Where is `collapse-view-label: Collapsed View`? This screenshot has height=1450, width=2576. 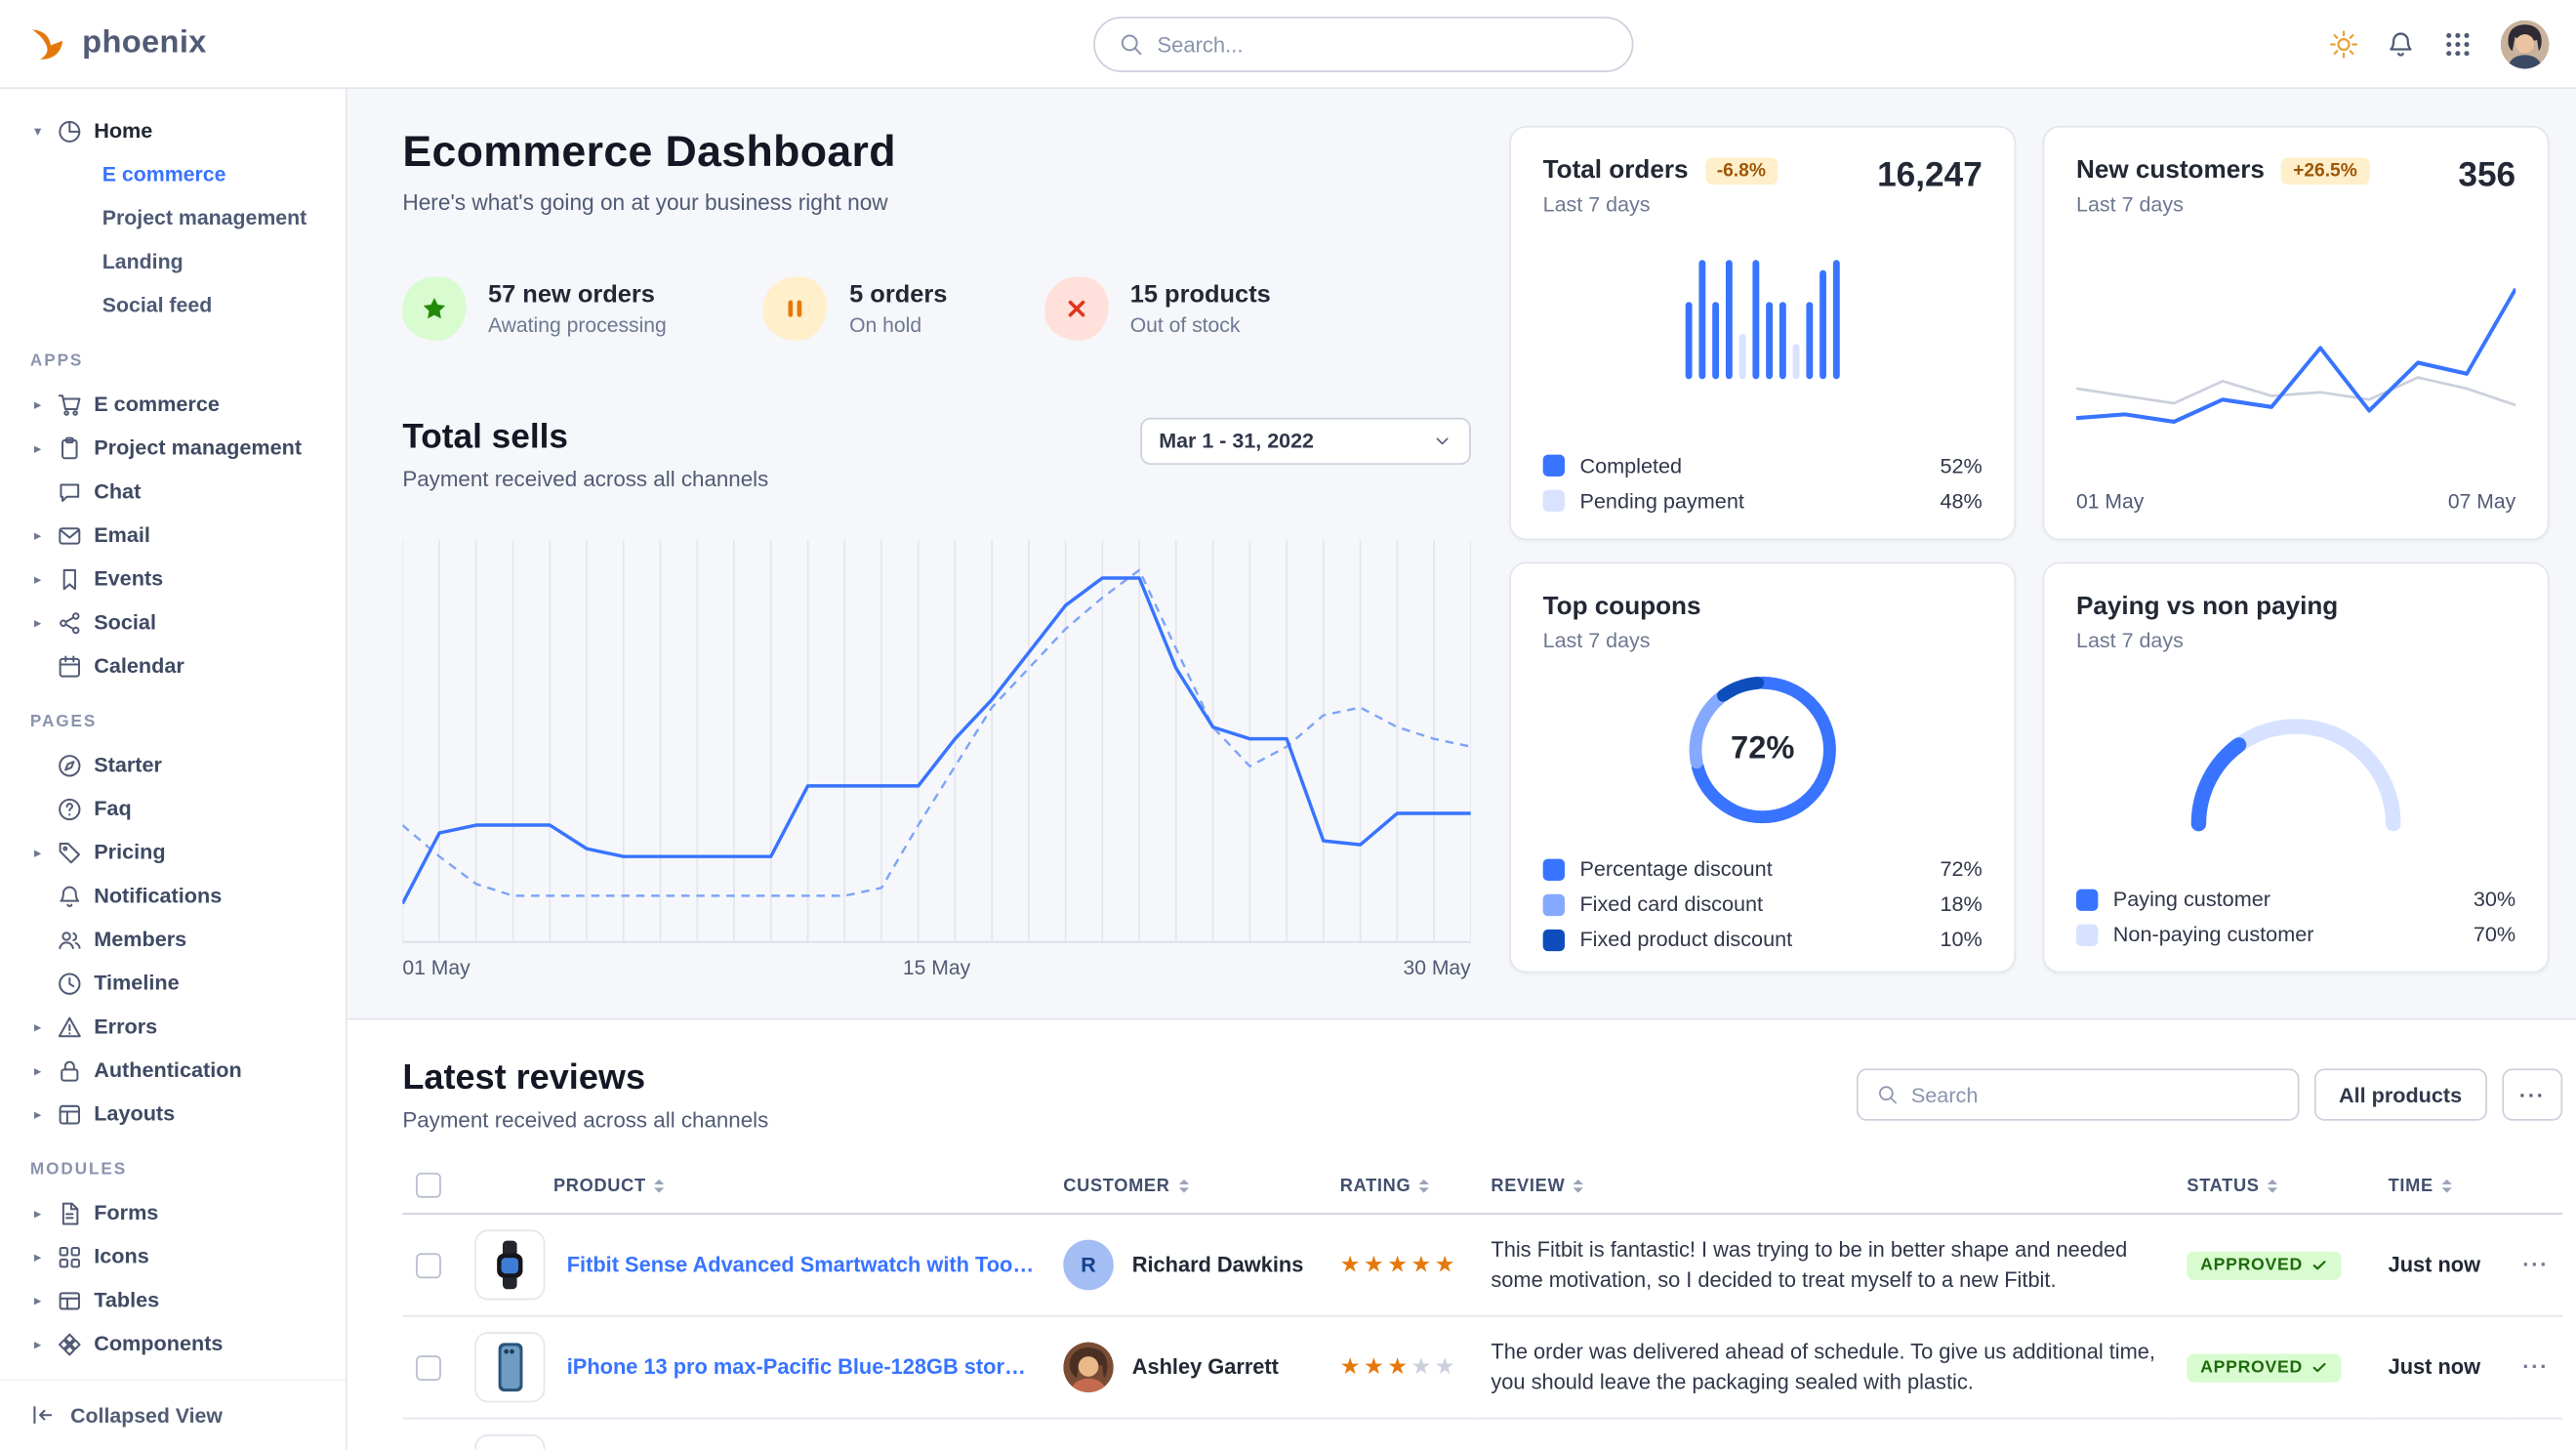 collapse-view-label: Collapsed View is located at coordinates (146, 1415).